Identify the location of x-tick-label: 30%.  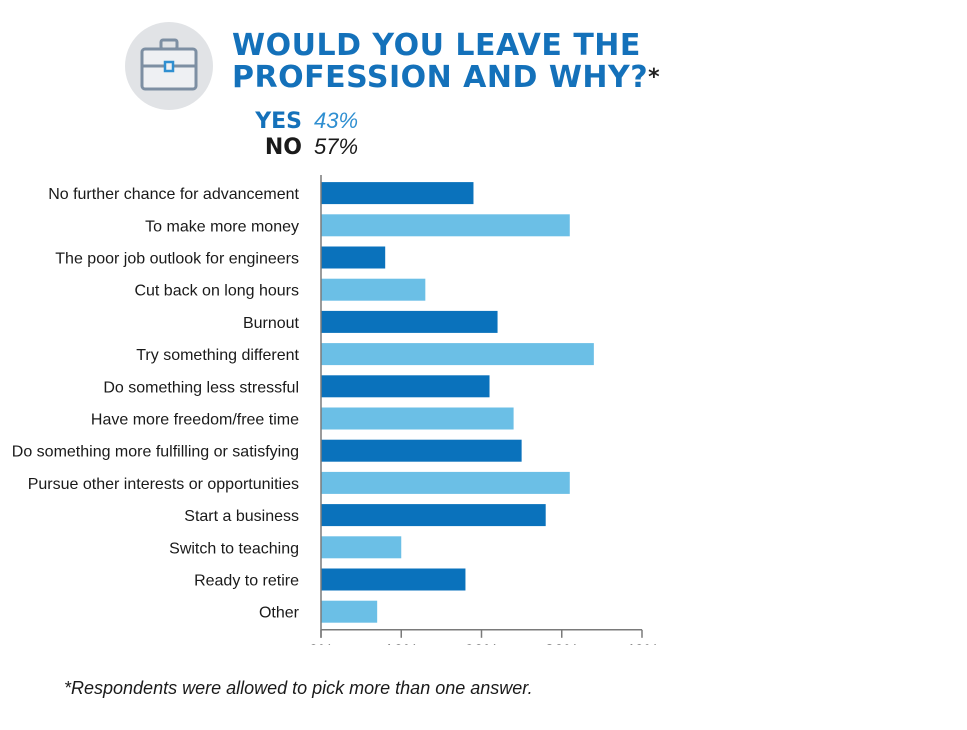
(562, 643).